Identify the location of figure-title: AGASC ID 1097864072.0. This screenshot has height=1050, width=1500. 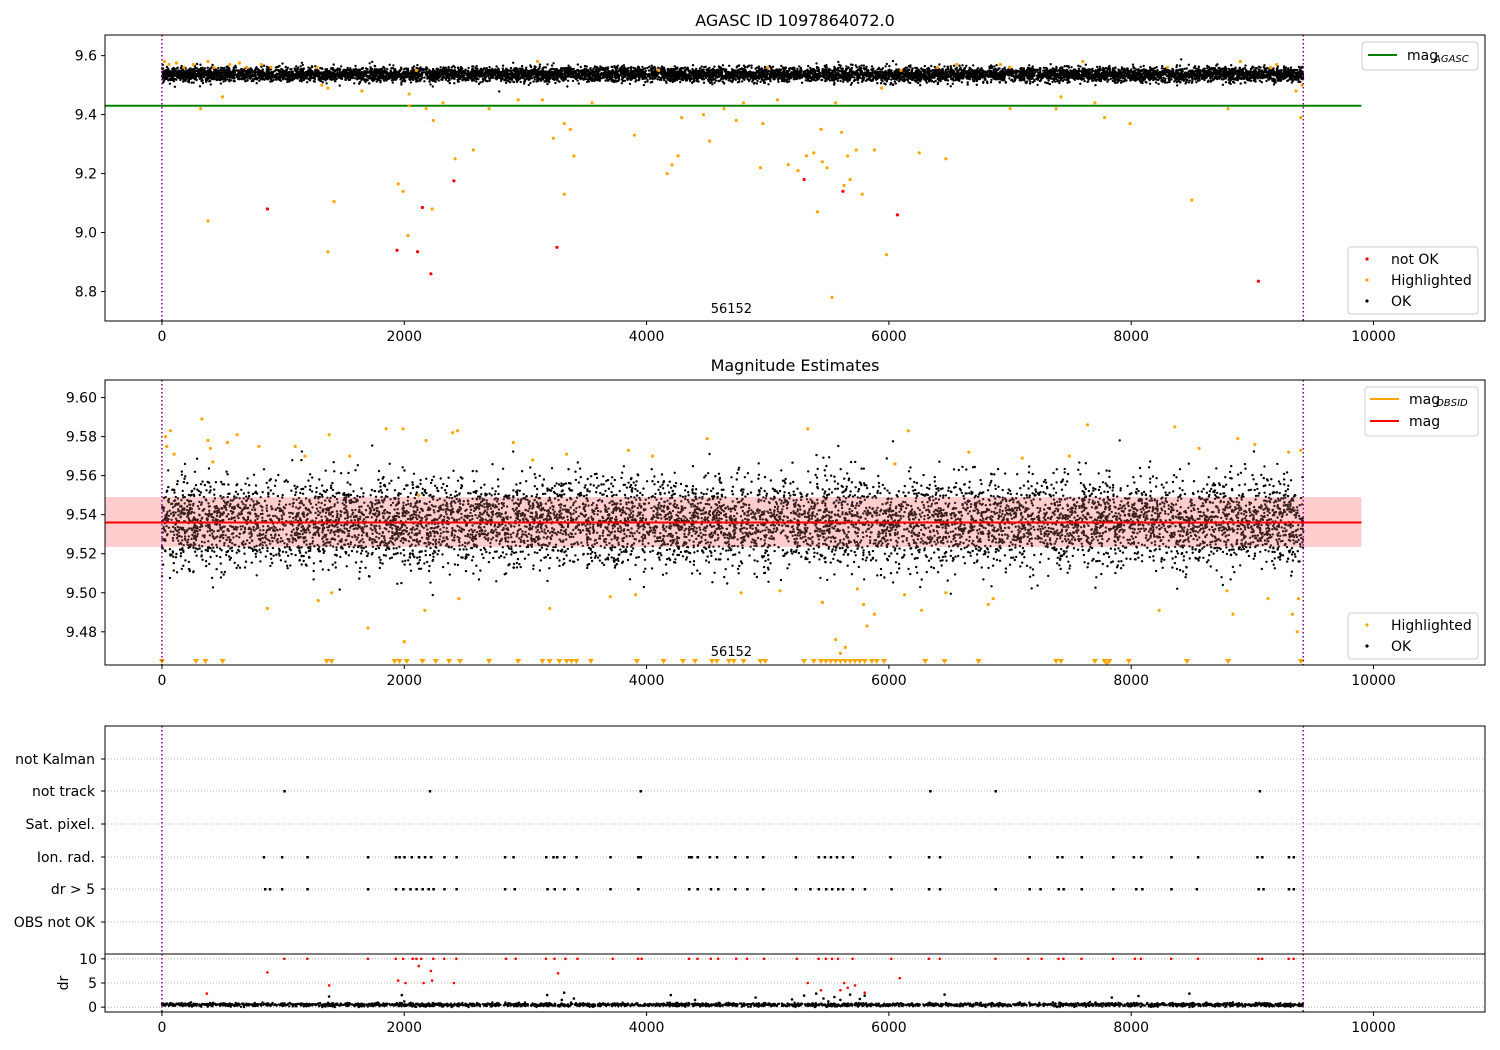
(795, 20).